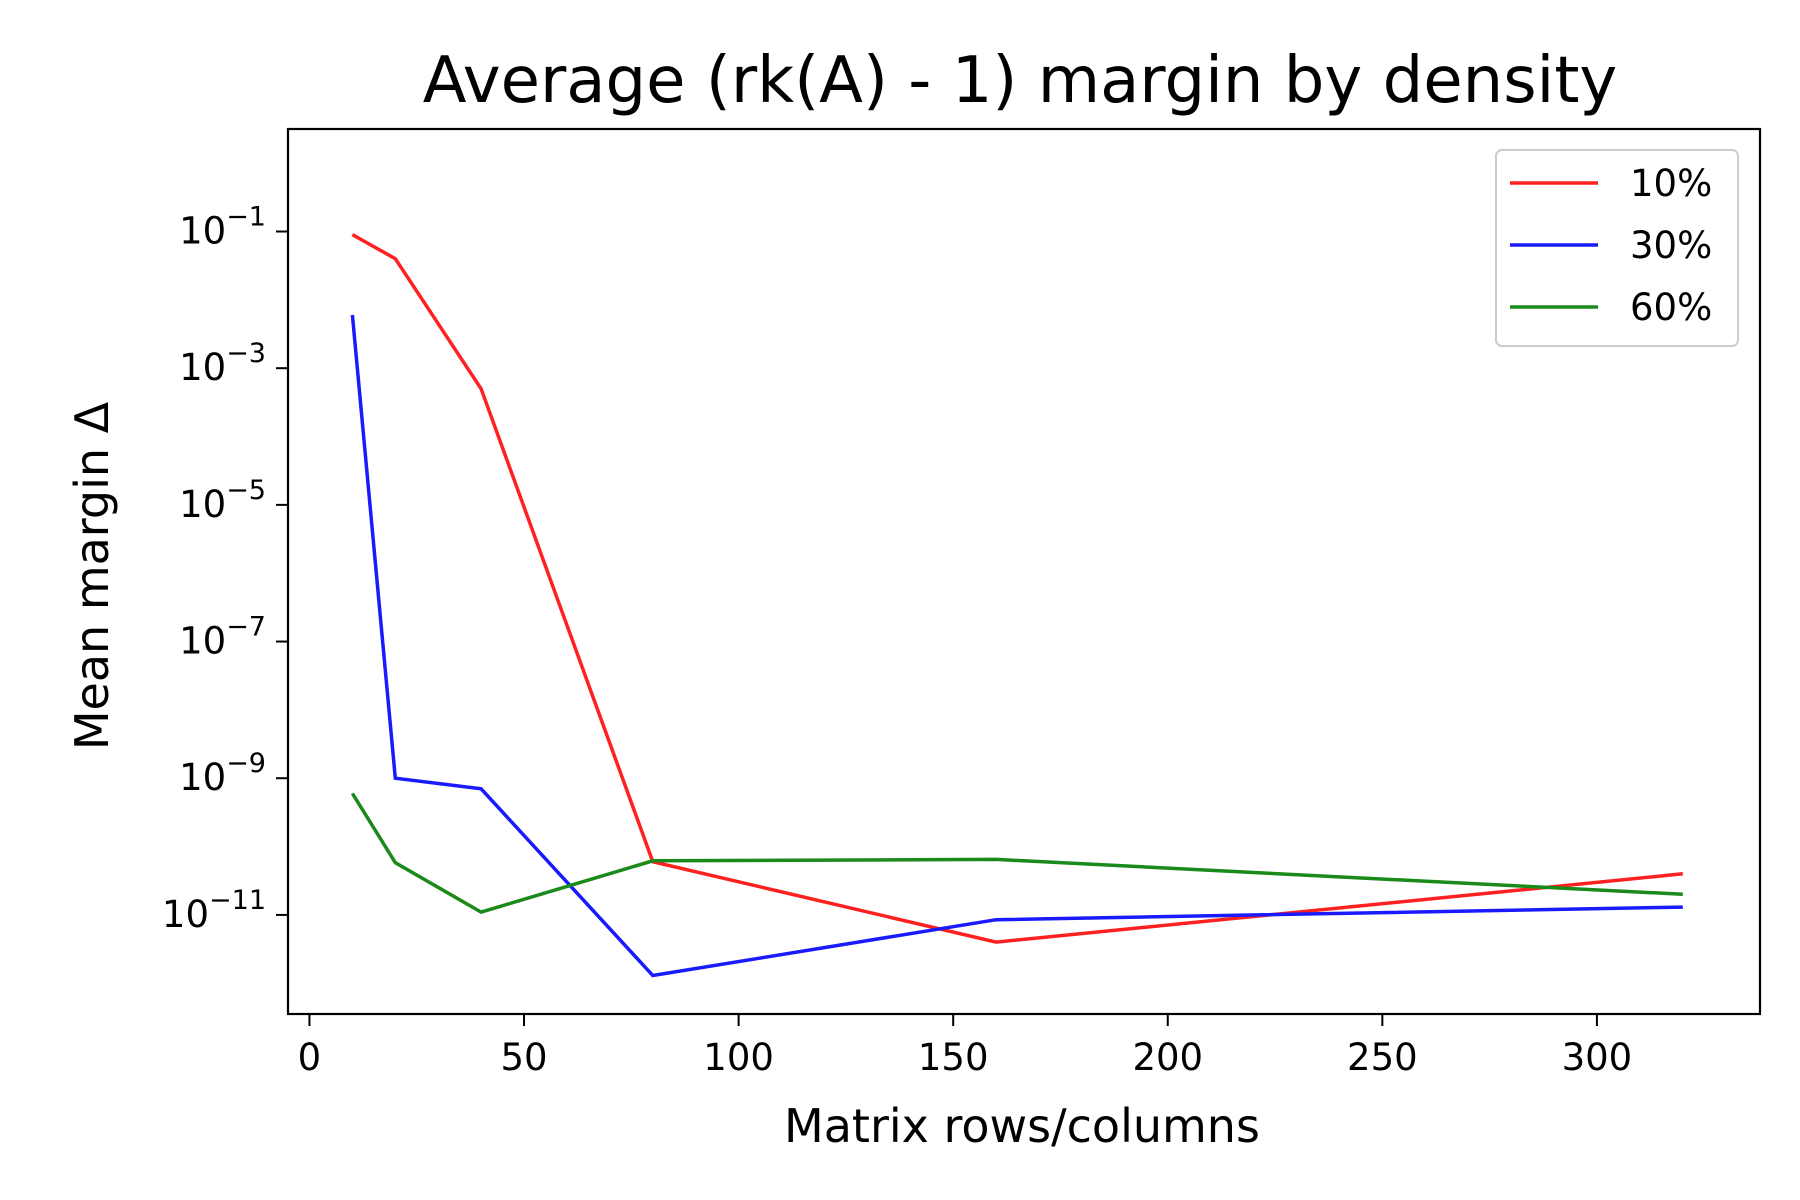 The width and height of the screenshot is (1800, 1200). What do you see at coordinates (92, 575) in the screenshot?
I see `y-axis-label: Mean margin Δ` at bounding box center [92, 575].